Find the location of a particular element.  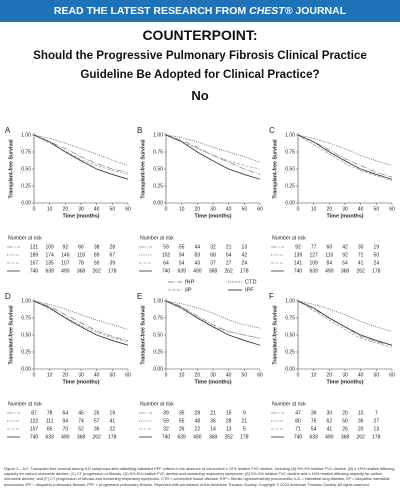

risk-count: 67 is located at coordinates (113, 255).